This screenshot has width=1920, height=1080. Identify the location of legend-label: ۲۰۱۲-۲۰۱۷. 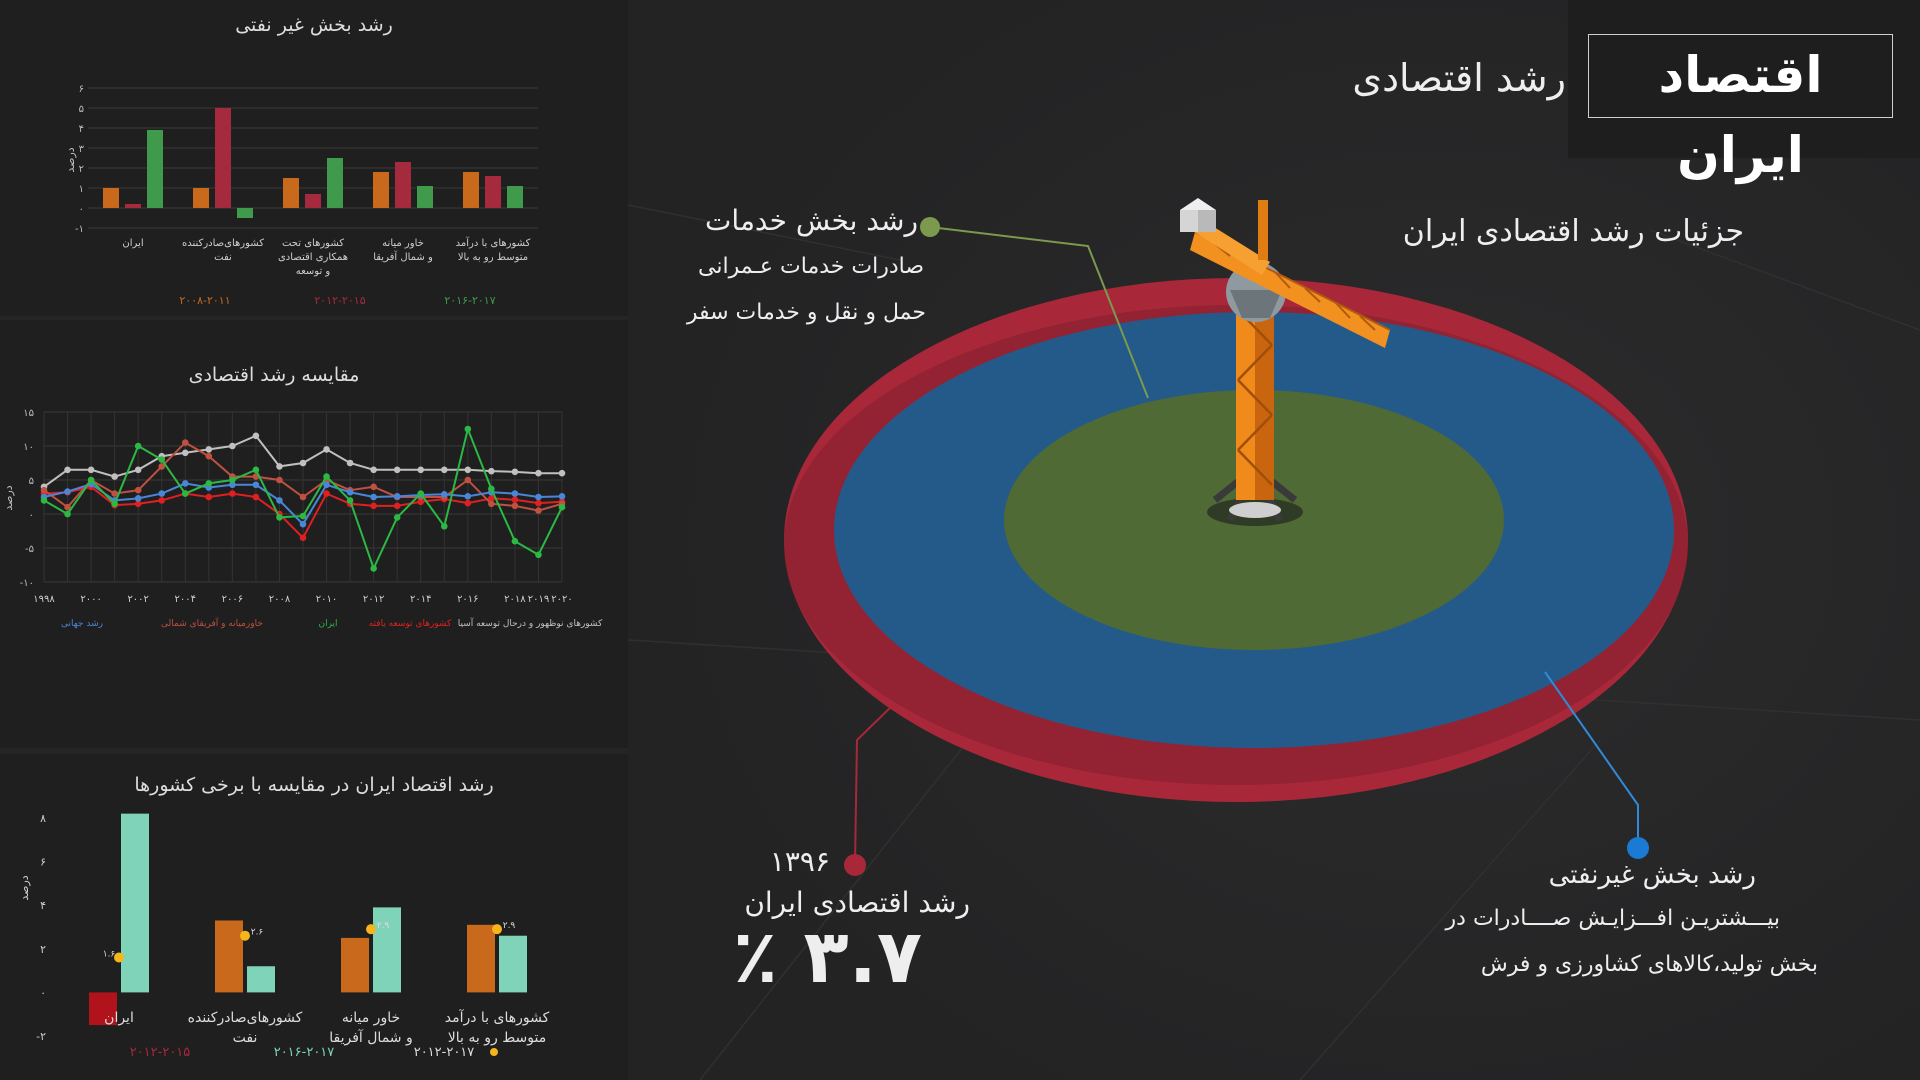
(444, 1052).